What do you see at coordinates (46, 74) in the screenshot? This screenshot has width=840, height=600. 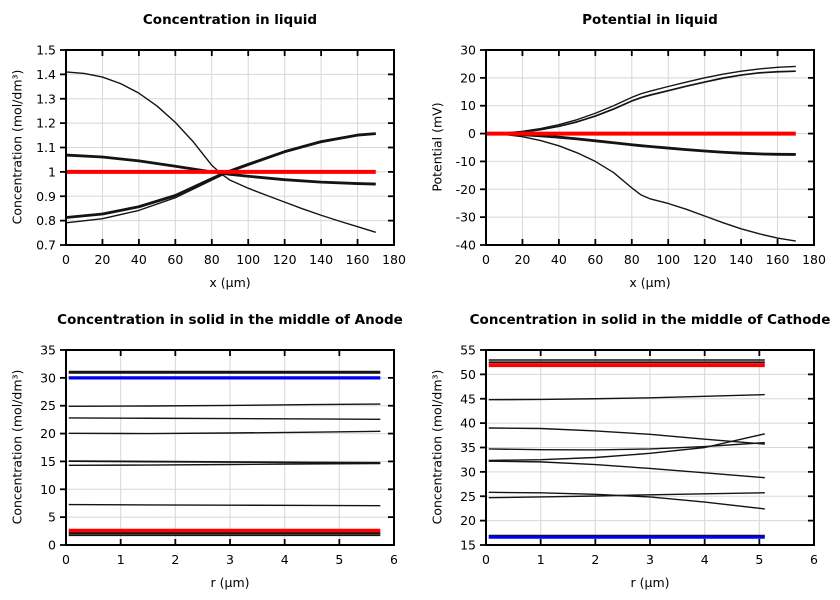 I see `tick-label-y: 1.4` at bounding box center [46, 74].